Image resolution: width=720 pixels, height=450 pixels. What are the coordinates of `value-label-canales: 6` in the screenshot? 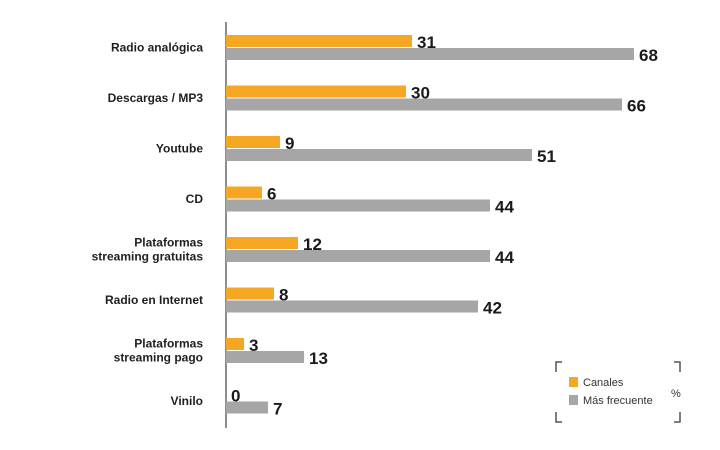 It's located at (271, 194).